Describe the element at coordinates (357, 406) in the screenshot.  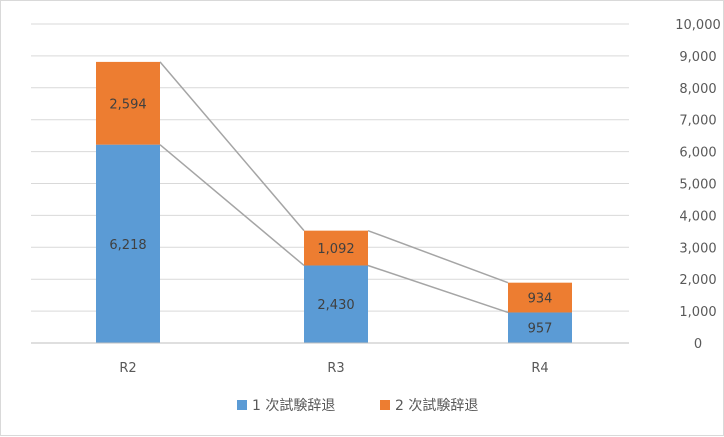
I see `legend: 1 次試験辞退 2 次試験辞退` at that location.